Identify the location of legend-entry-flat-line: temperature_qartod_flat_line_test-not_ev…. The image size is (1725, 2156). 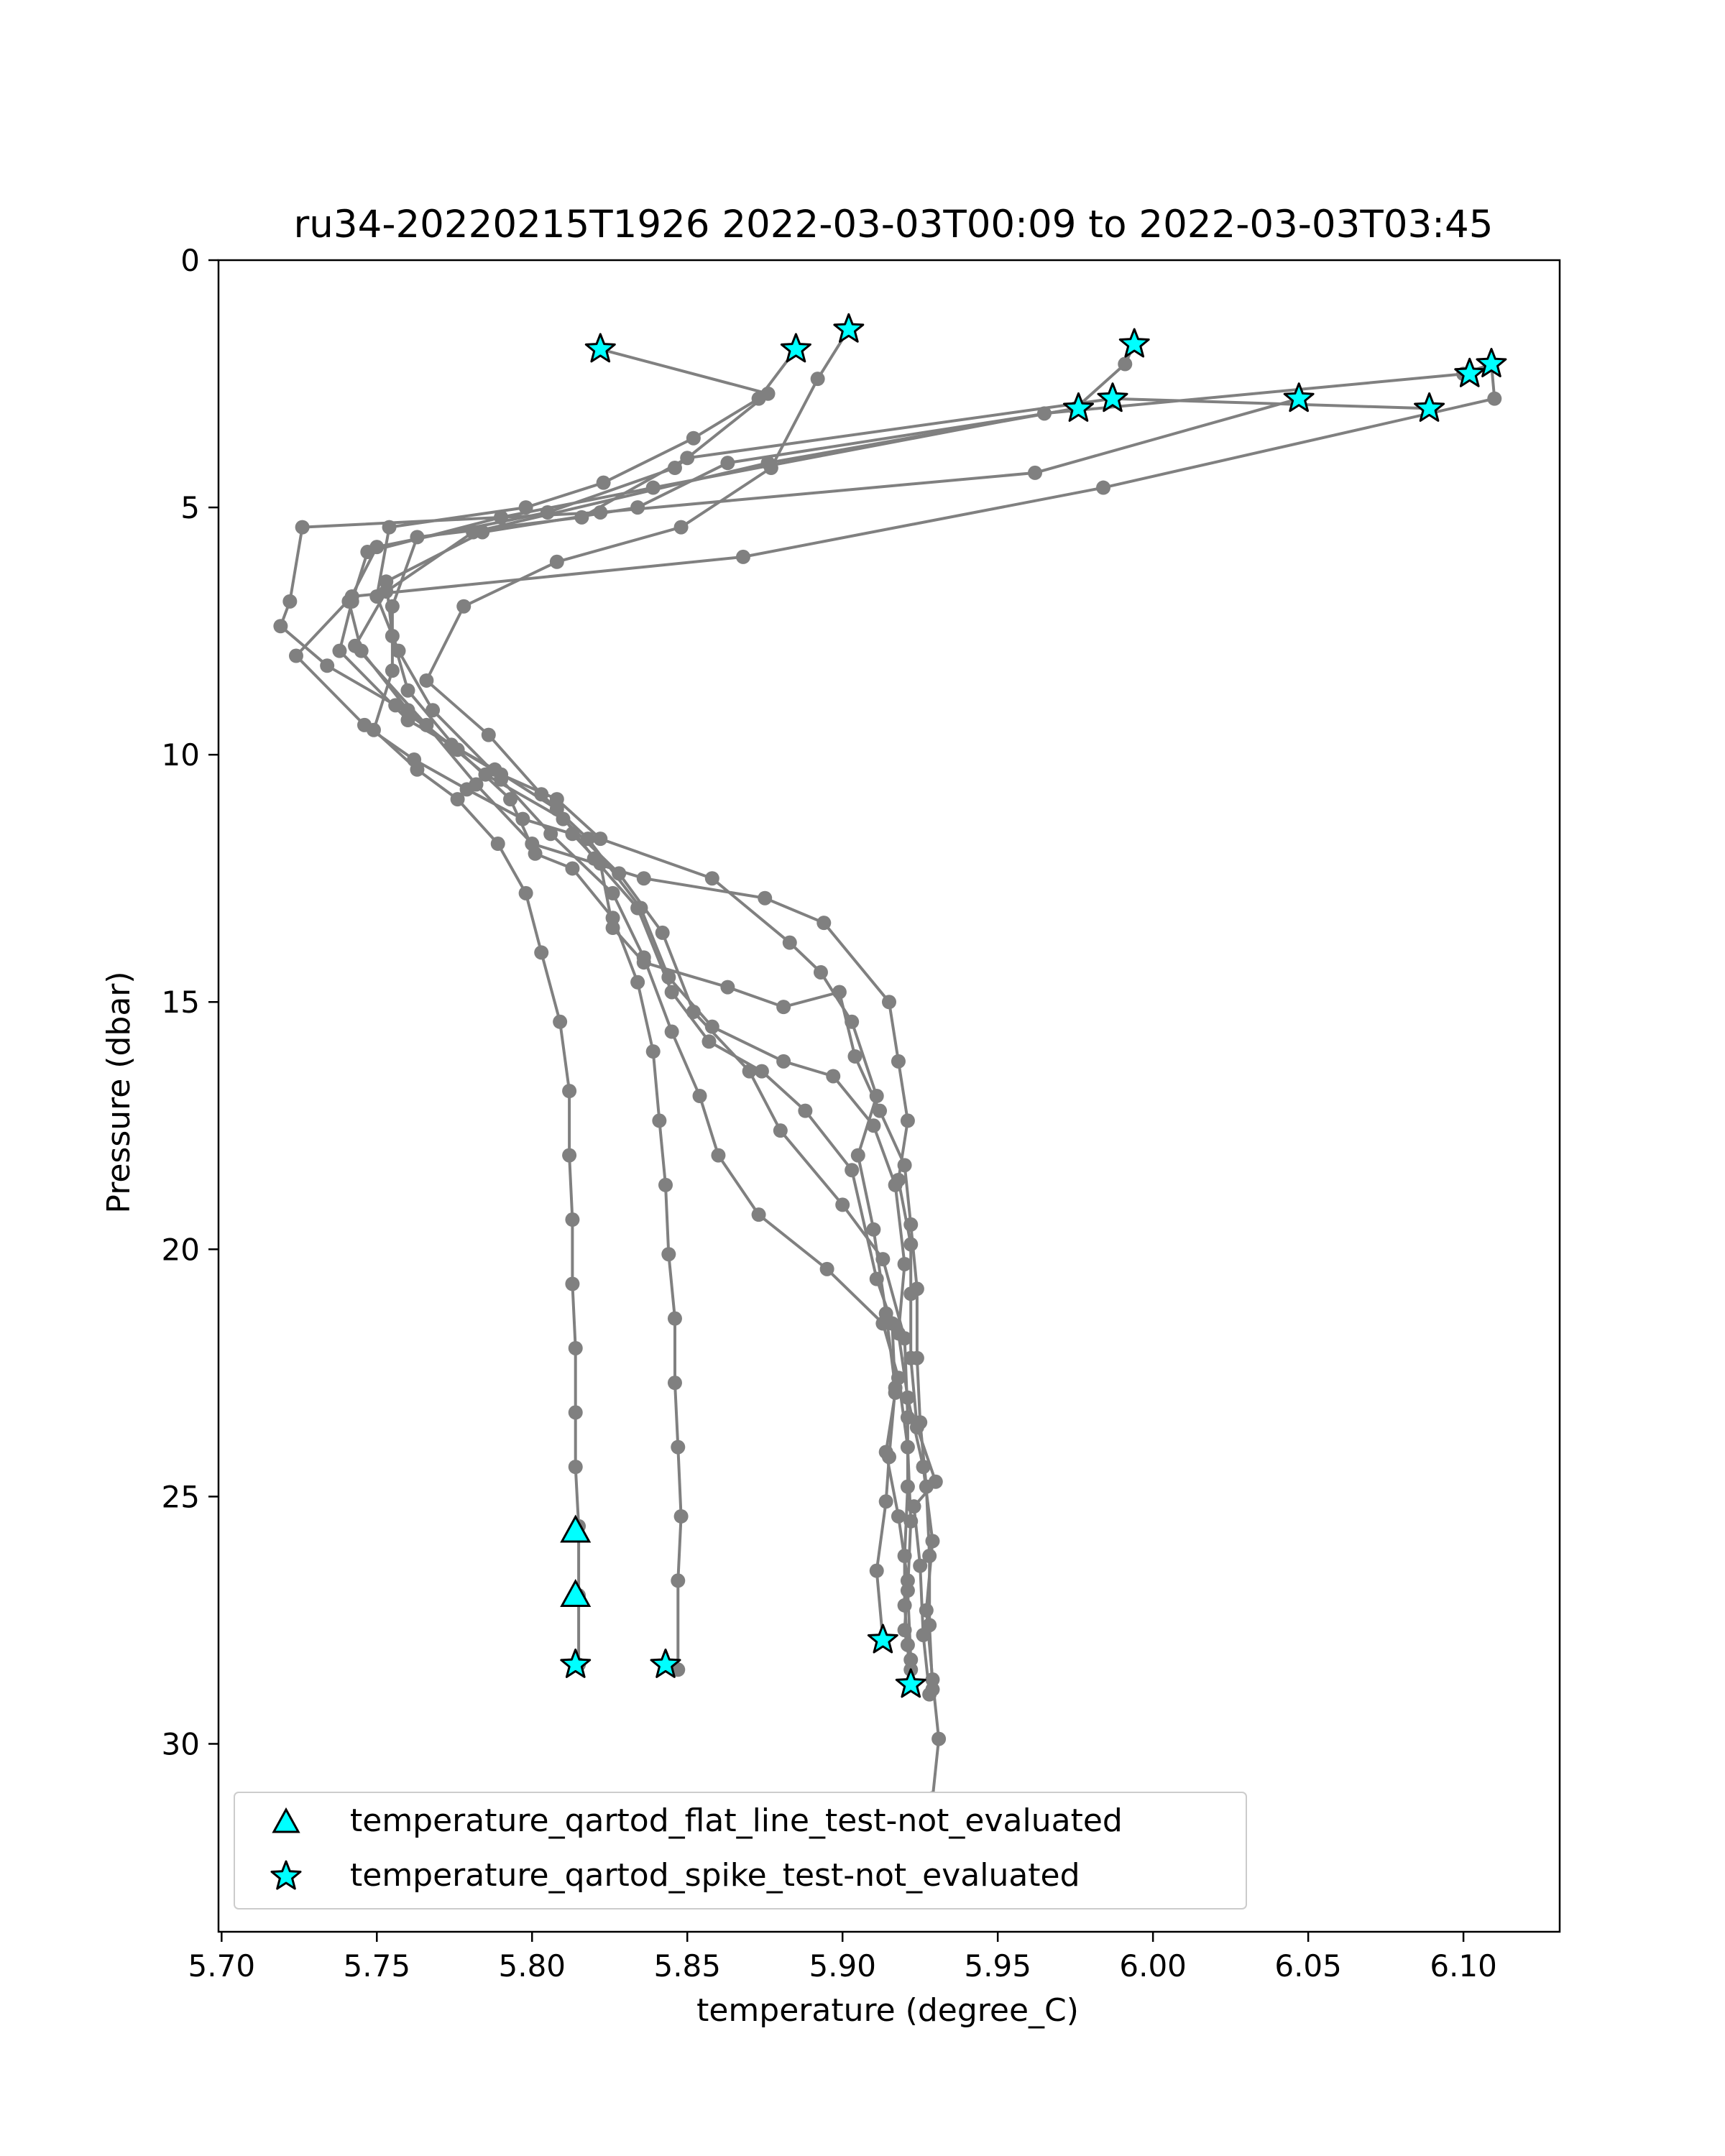
(736, 1820).